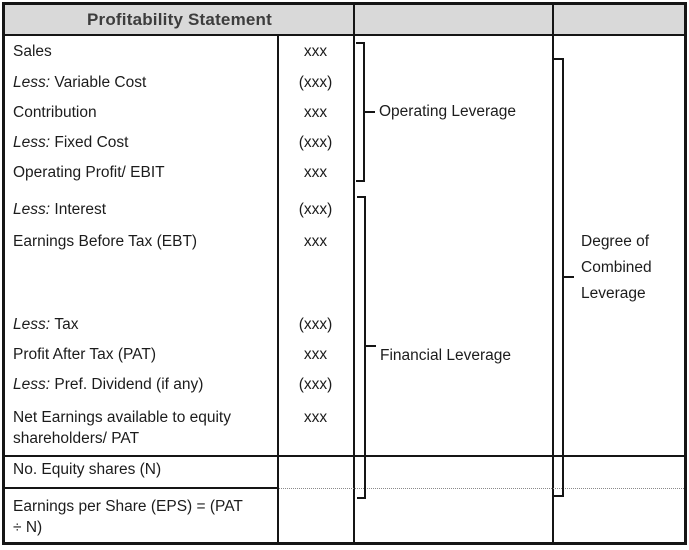  I want to click on combined-leverage-label: Degree of Combined Leverage, so click(616, 267).